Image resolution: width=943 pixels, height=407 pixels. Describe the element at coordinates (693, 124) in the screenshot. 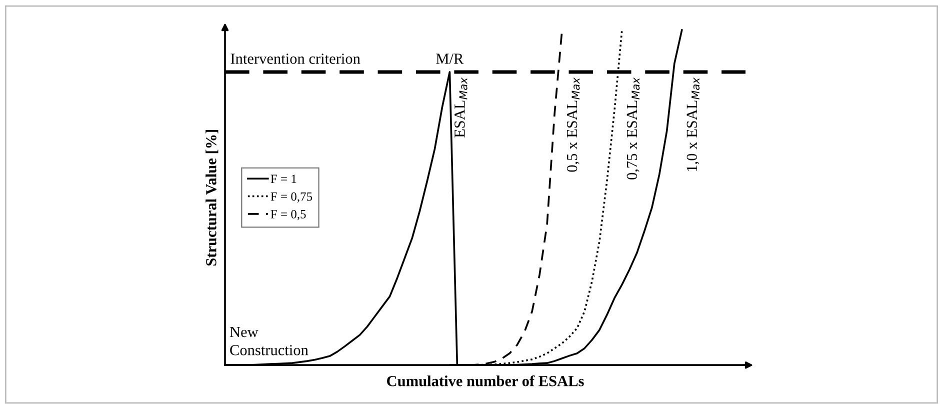

I see `annotation: 1,0 x ESAL$_{Max}$` at that location.